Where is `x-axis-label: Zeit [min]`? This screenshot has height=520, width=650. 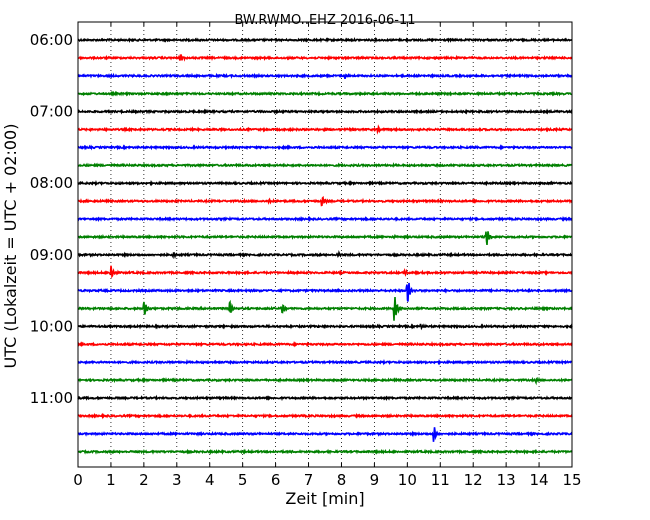
x-axis-label: Zeit [min] is located at coordinates (324, 498).